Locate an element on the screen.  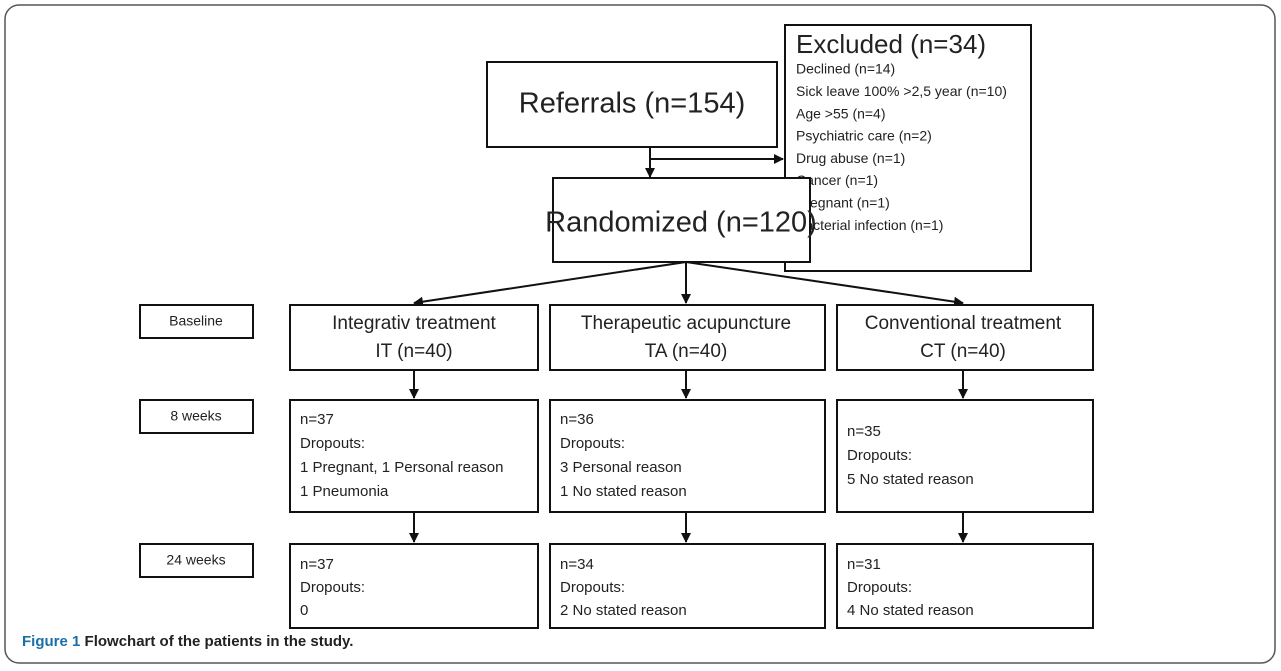
arm-name: Conventional treatment is located at coordinates (963, 323).